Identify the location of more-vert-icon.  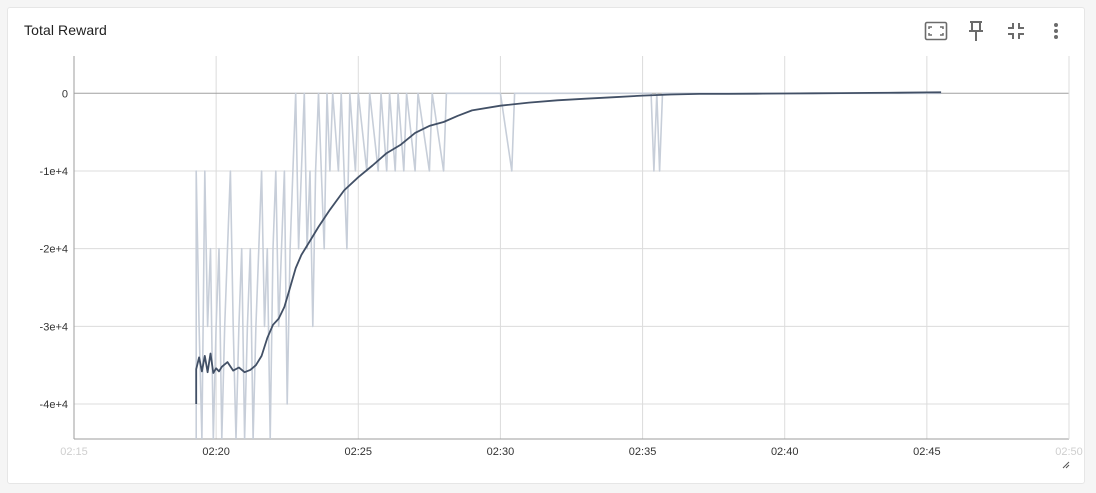
(1056, 31).